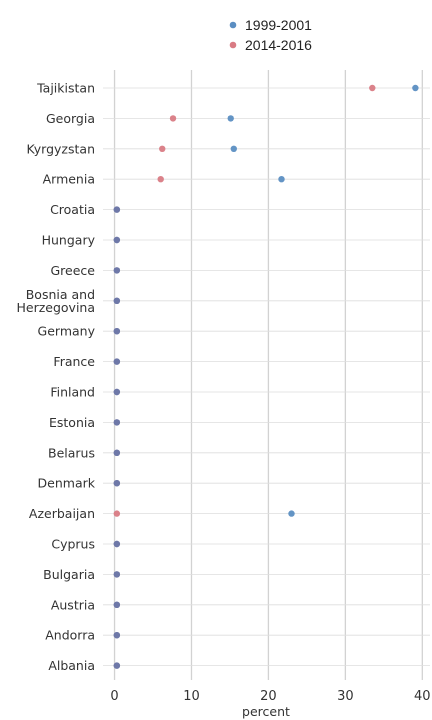  I want to click on point-kyrgyzstan-1999-2001, so click(233, 148).